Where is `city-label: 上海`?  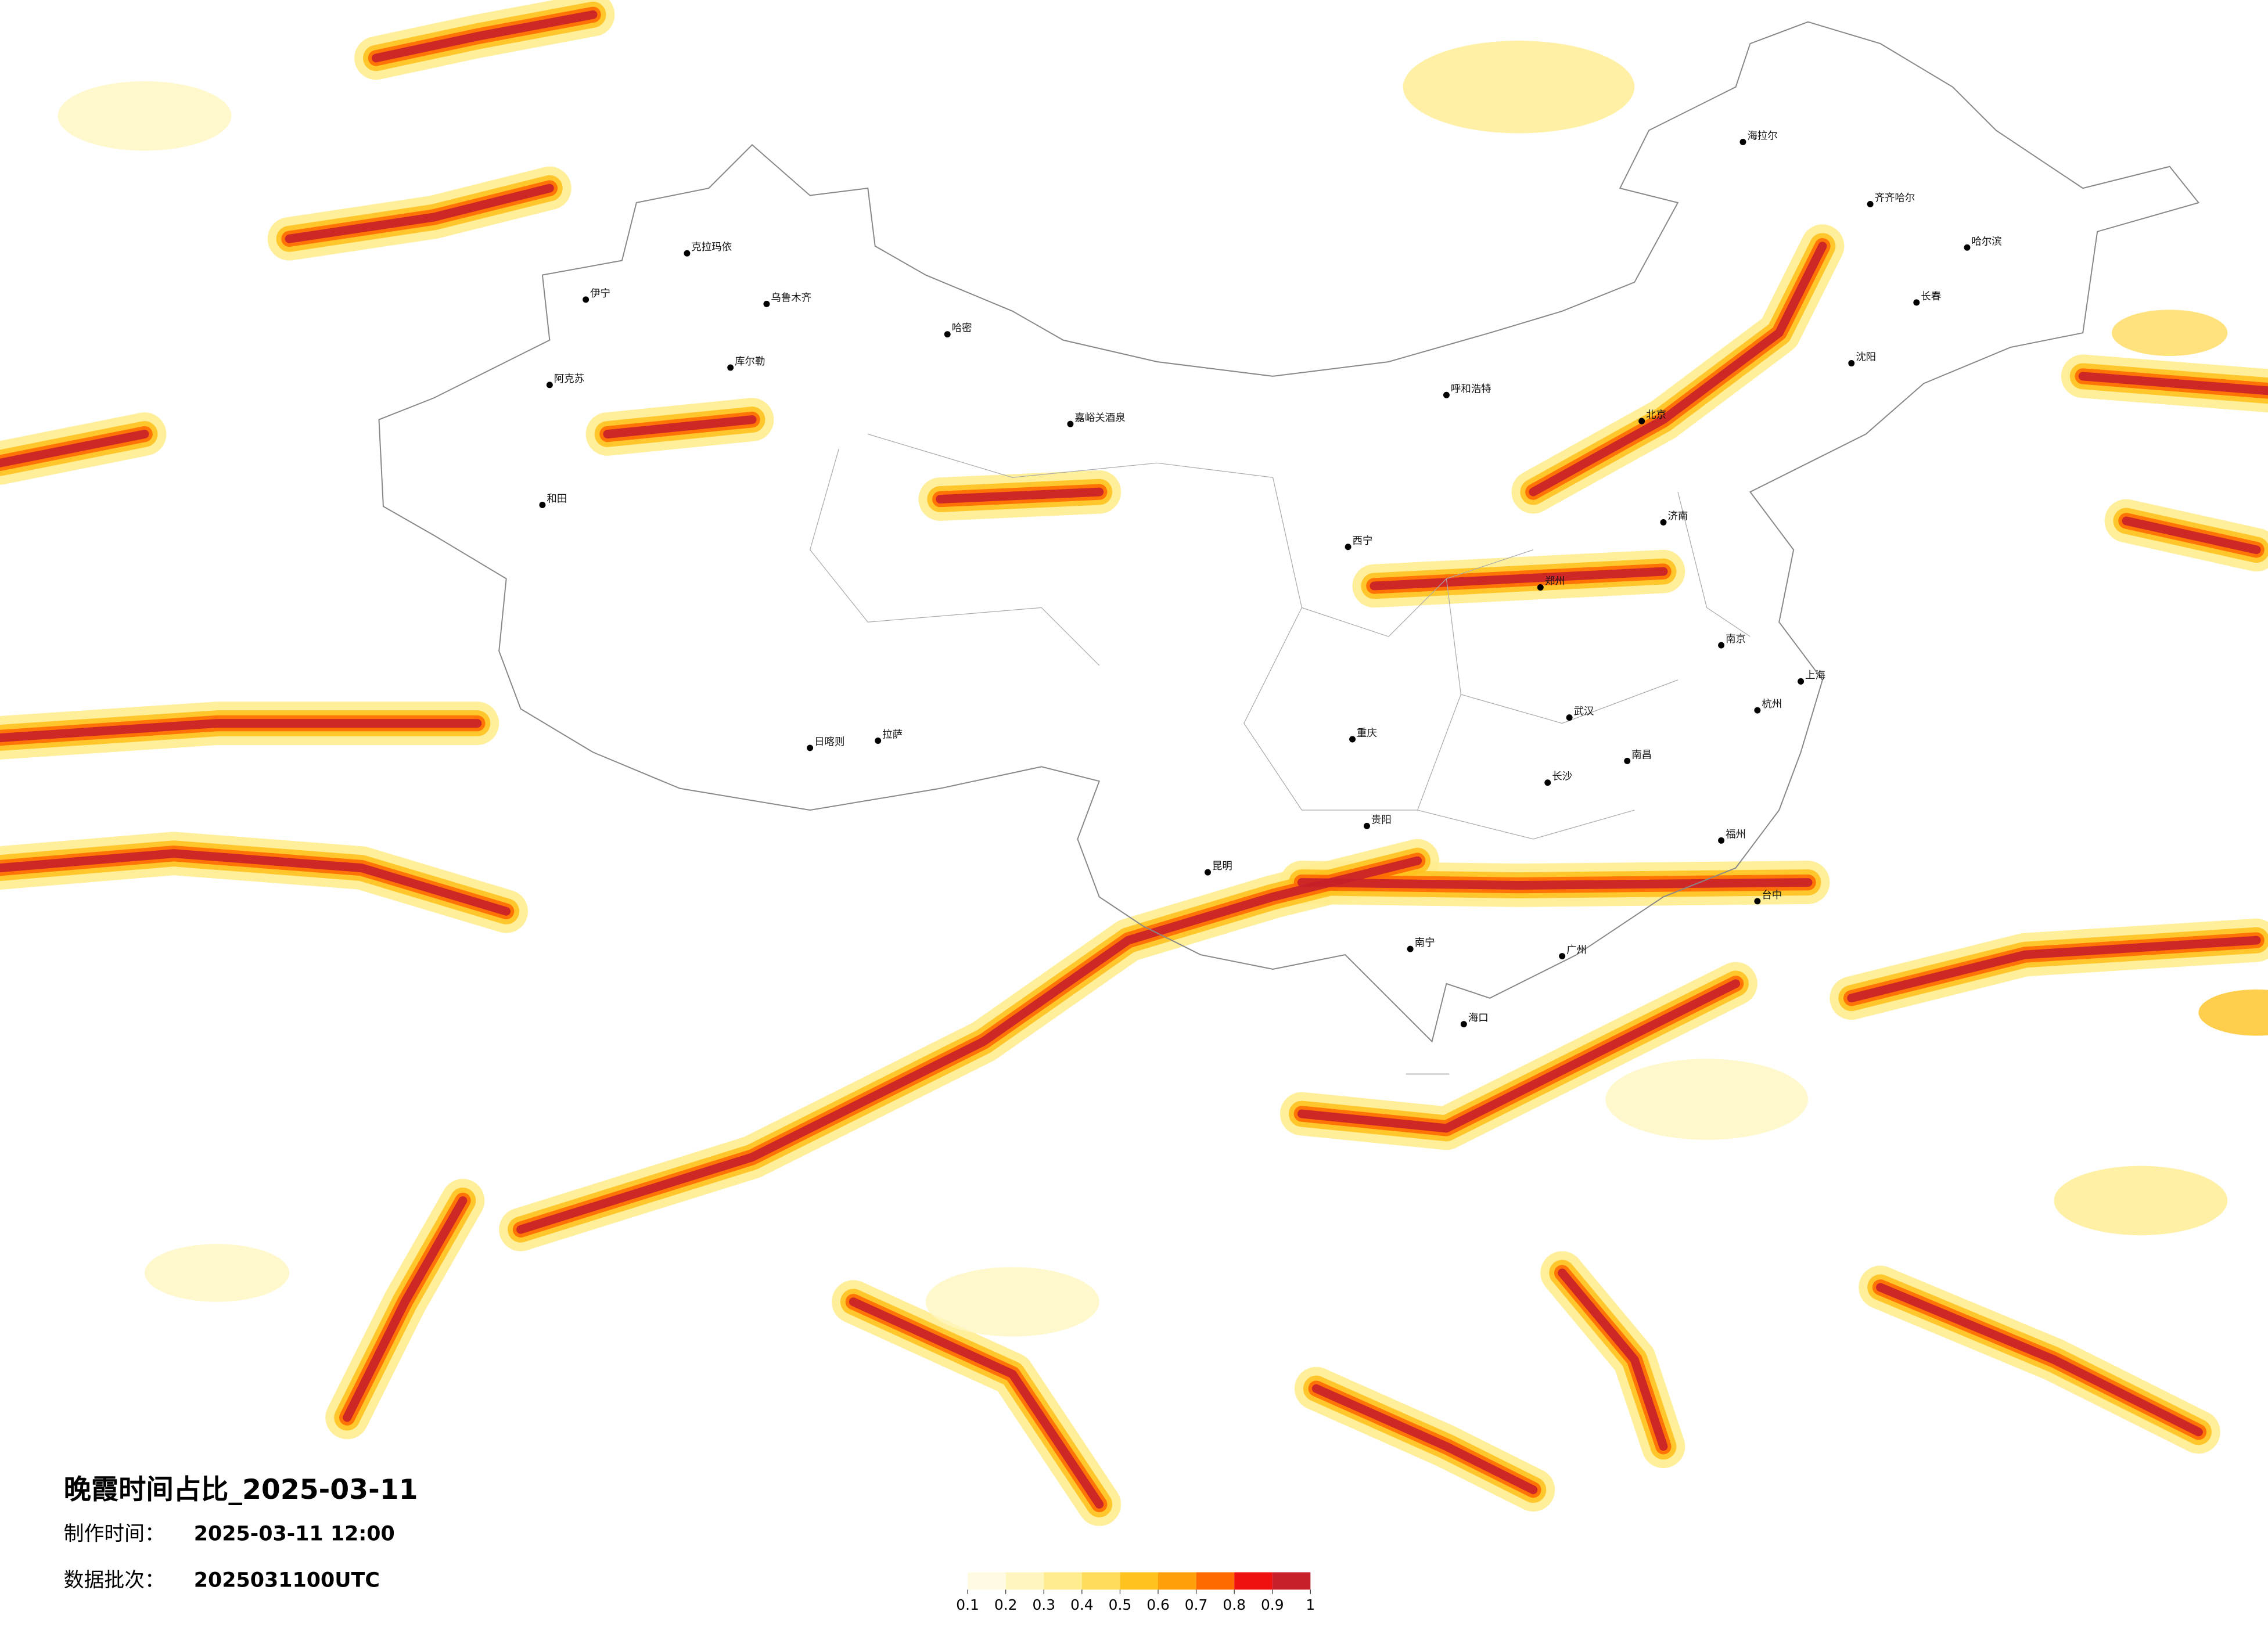
city-label: 上海 is located at coordinates (1815, 675).